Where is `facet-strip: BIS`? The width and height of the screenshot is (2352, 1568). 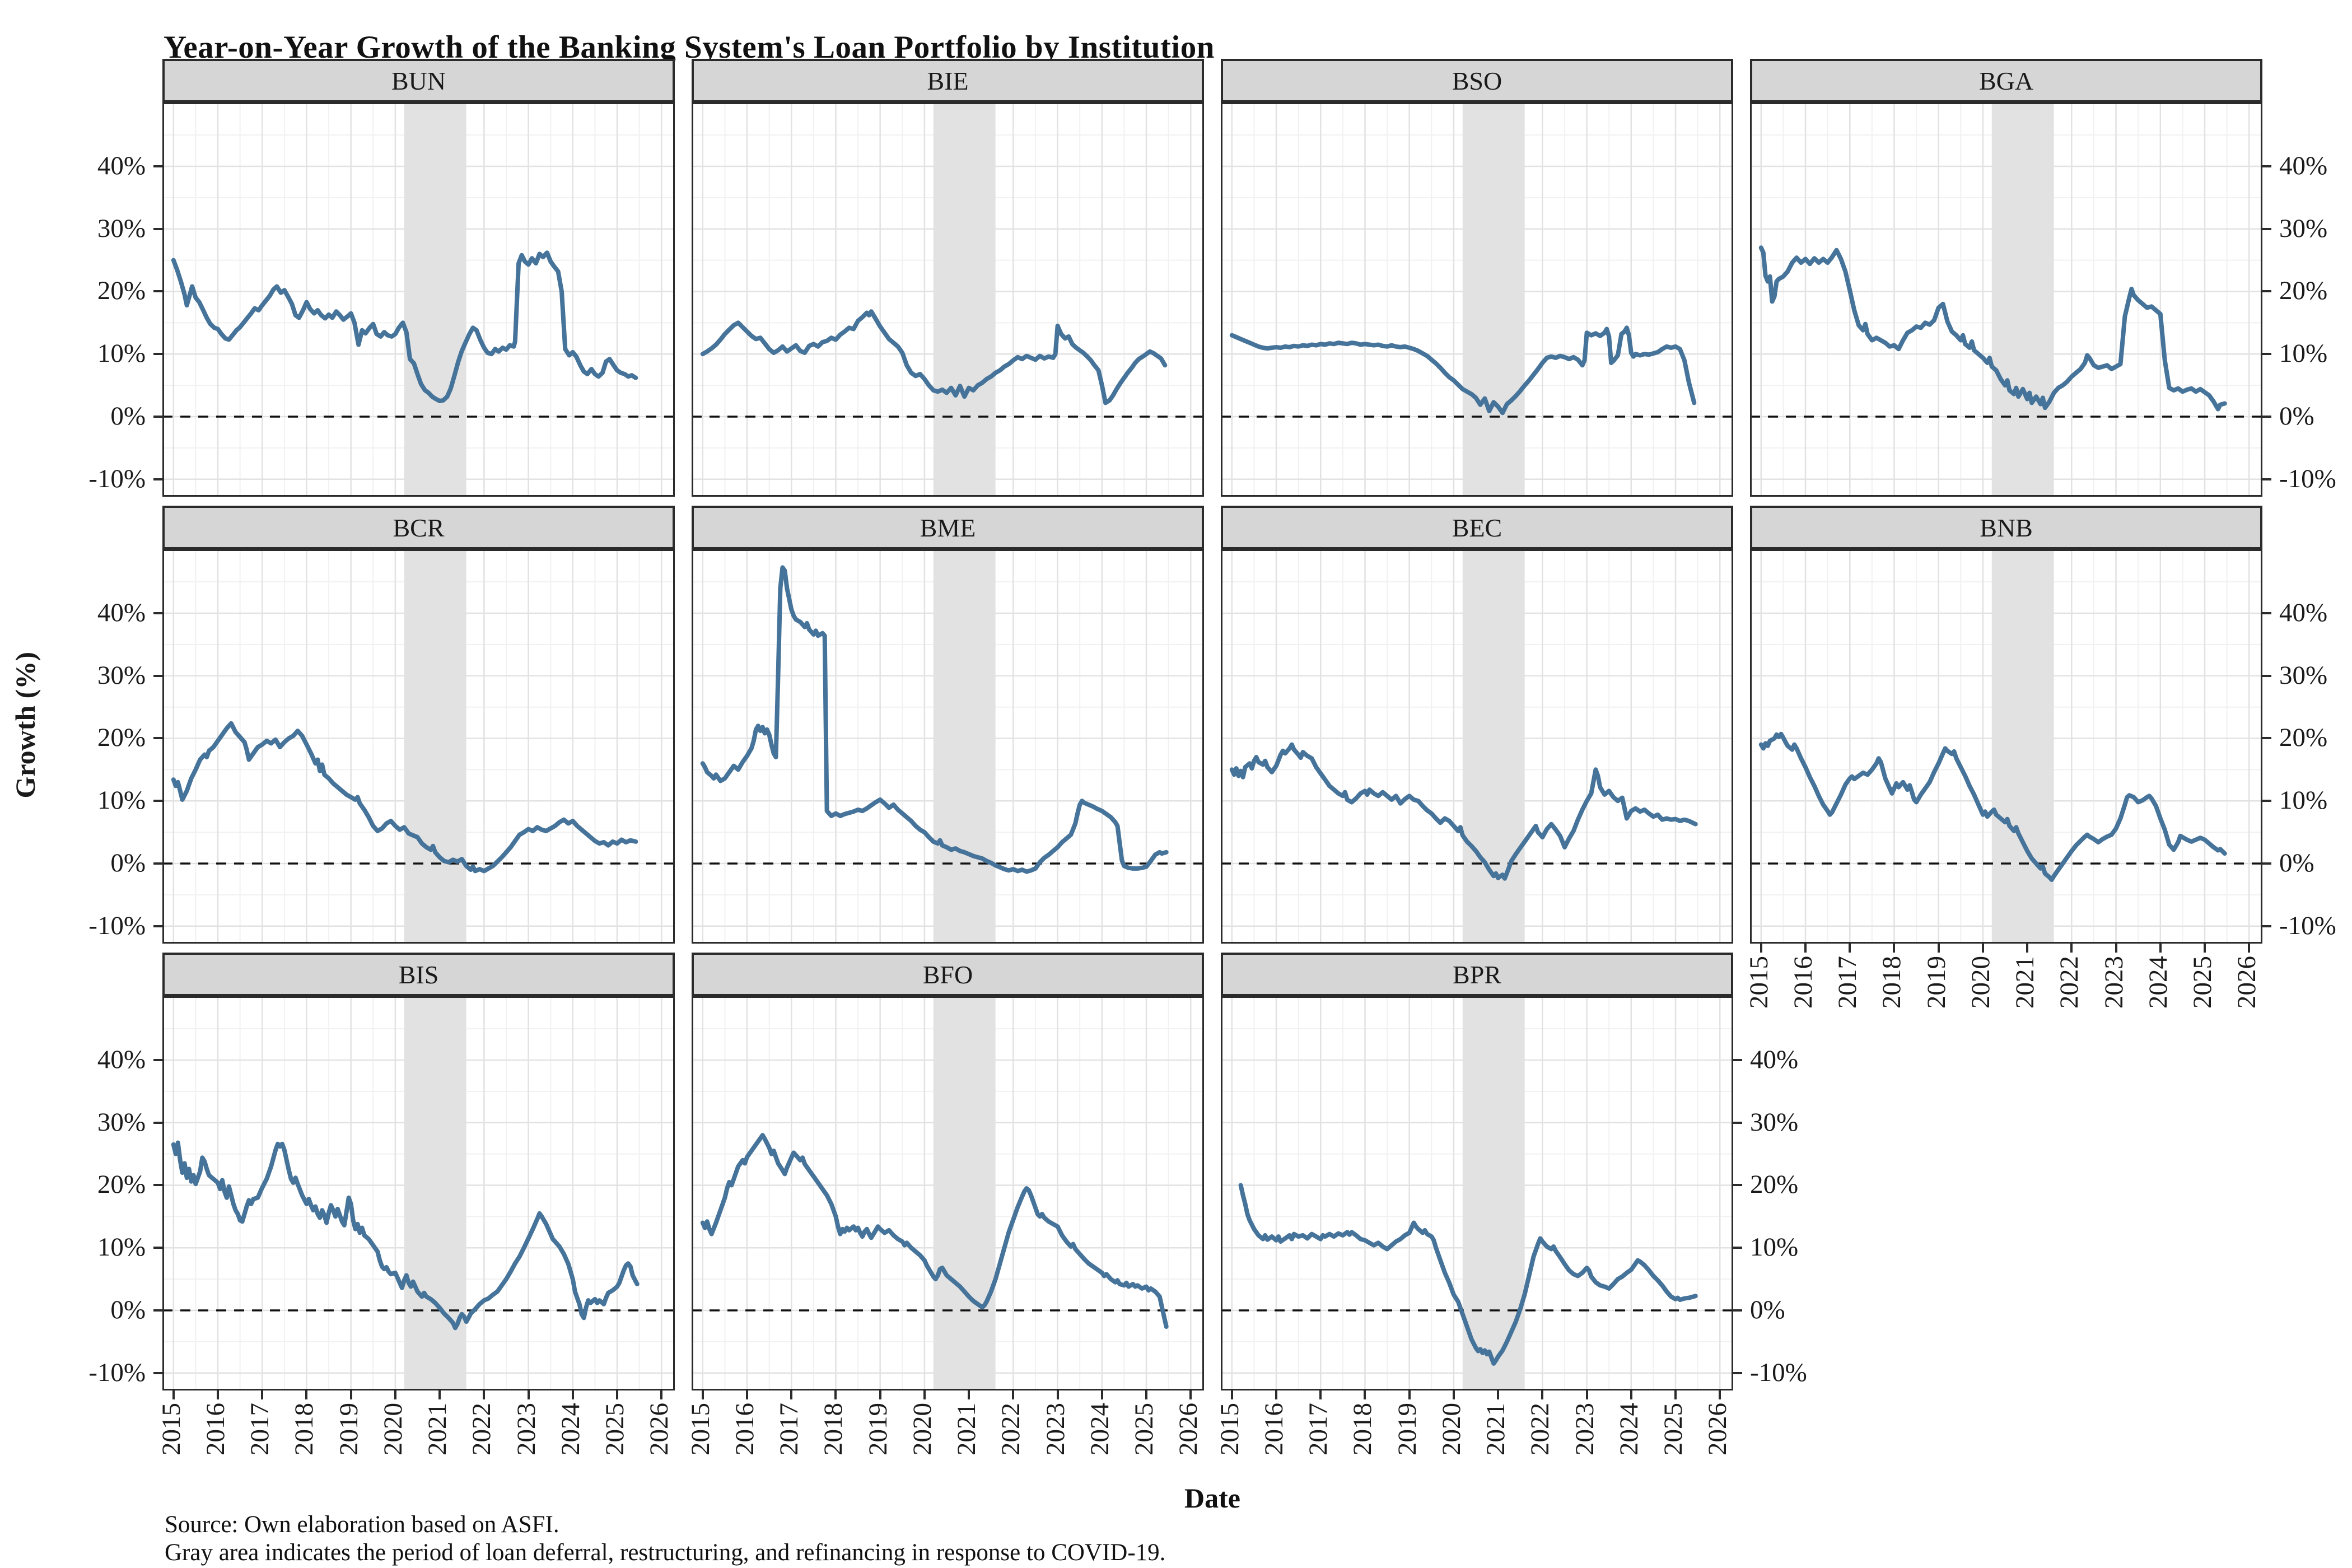
facet-strip: BIS is located at coordinates (419, 975).